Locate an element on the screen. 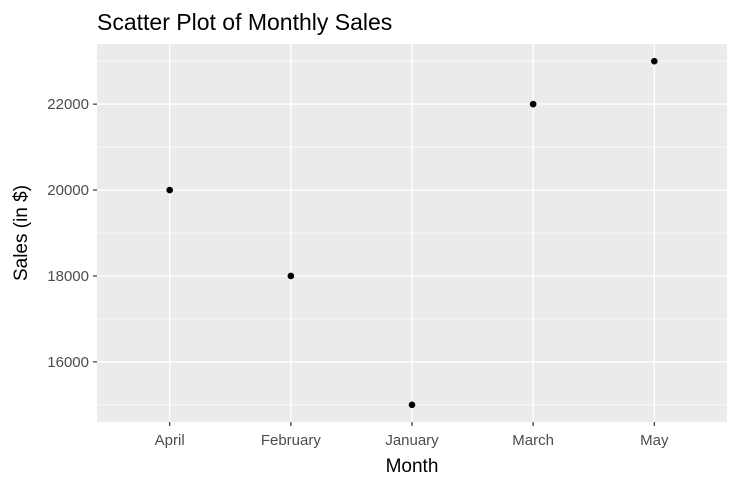 The height and width of the screenshot is (487, 739). chart-title: Scatter Plot of Monthly Sales is located at coordinates (244, 22).